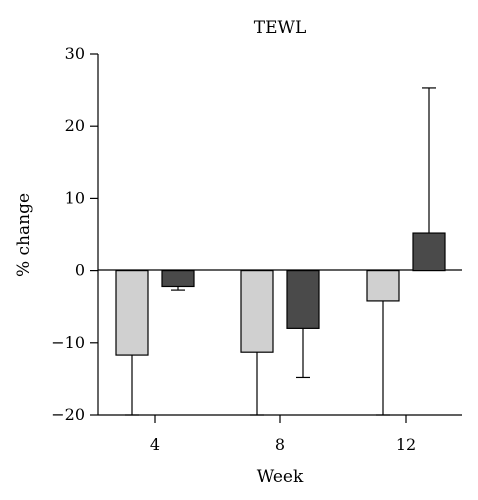 This screenshot has width=478, height=500. I want to click on x-axis-label: Week, so click(280, 477).